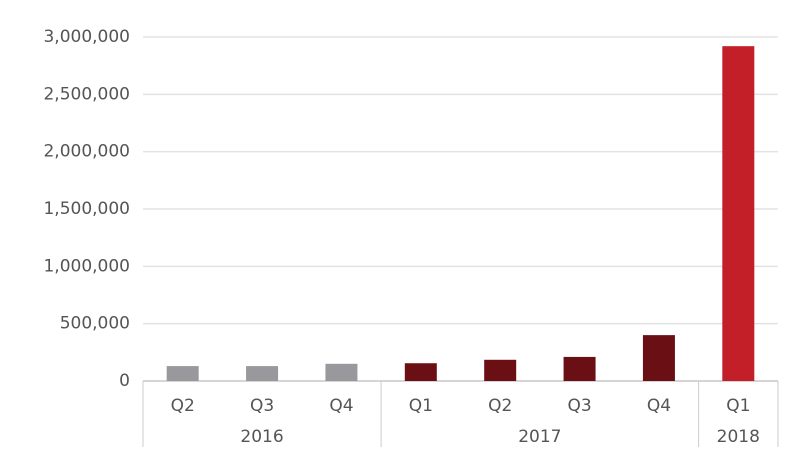  I want to click on group-label: 2017, so click(539, 437).